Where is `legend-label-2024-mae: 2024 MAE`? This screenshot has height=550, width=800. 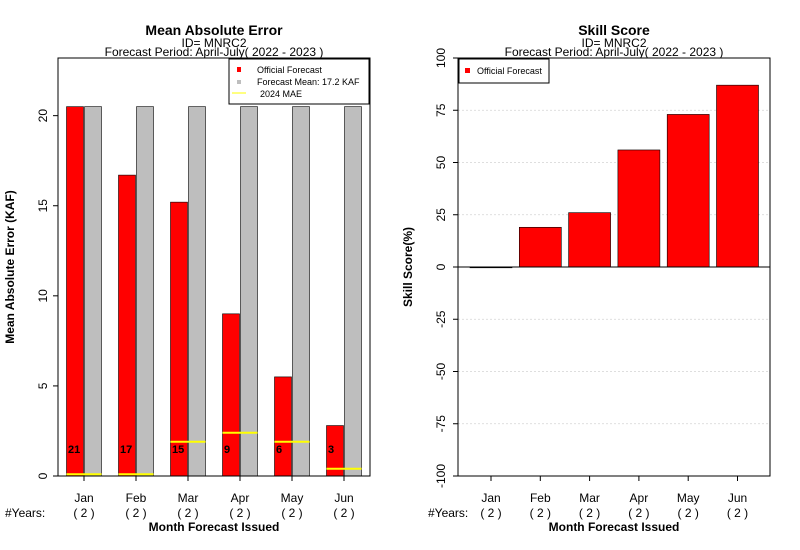 legend-label-2024-mae: 2024 MAE is located at coordinates (281, 94).